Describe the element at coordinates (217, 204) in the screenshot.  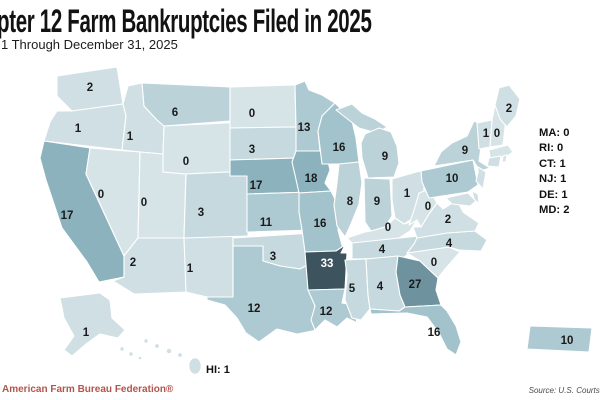
I see `state-colorado` at that location.